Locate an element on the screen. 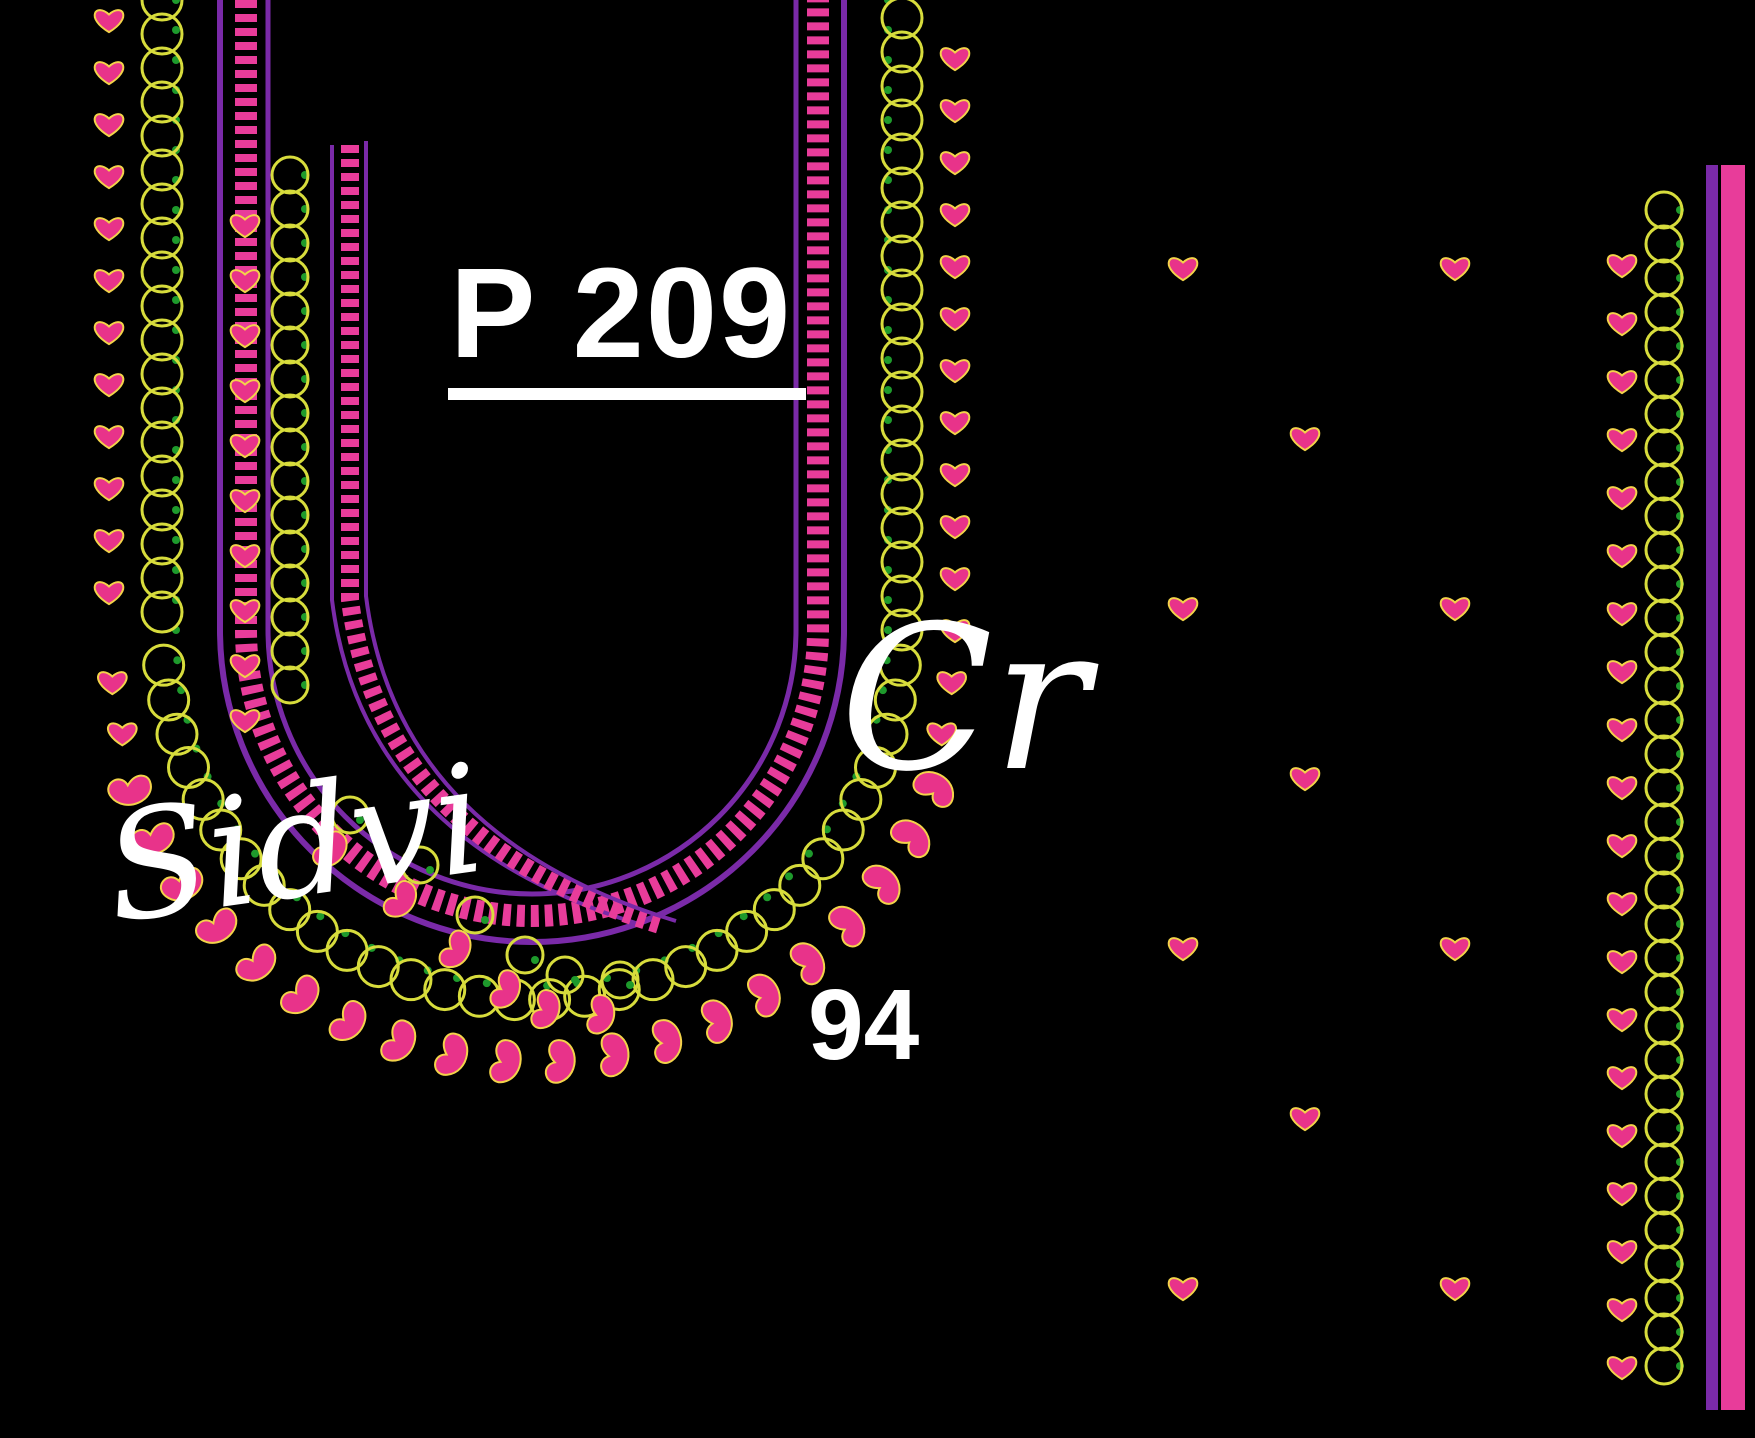  design-code-label: P 209 is located at coordinates (621, 313).